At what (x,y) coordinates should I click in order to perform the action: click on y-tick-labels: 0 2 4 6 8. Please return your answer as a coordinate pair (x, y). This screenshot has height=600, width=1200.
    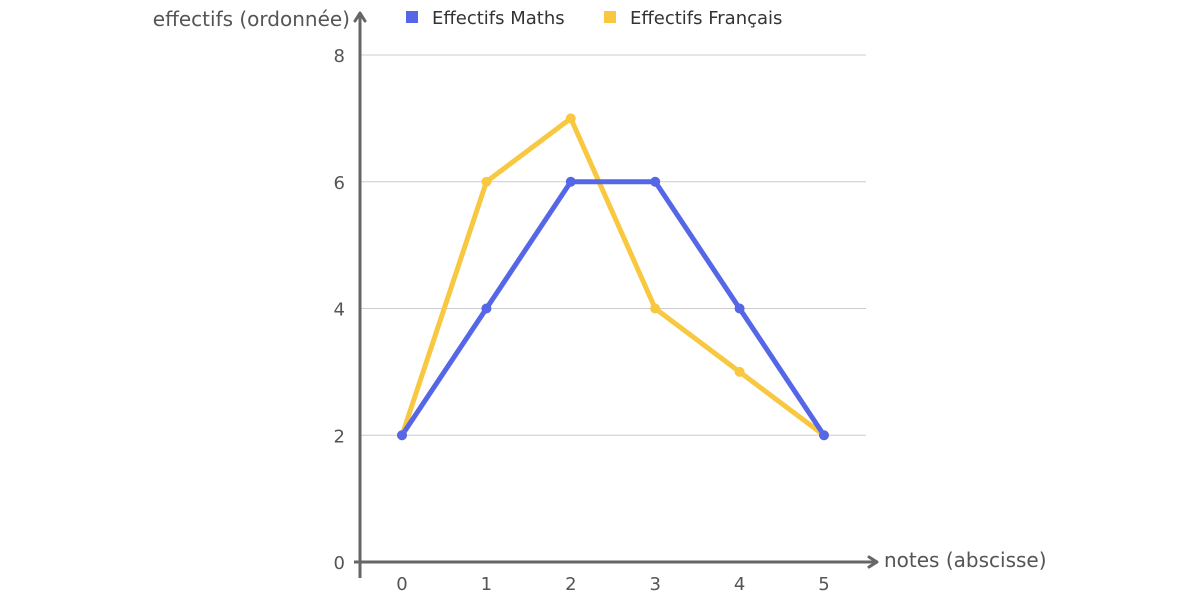
    Looking at the image, I should click on (339, 310).